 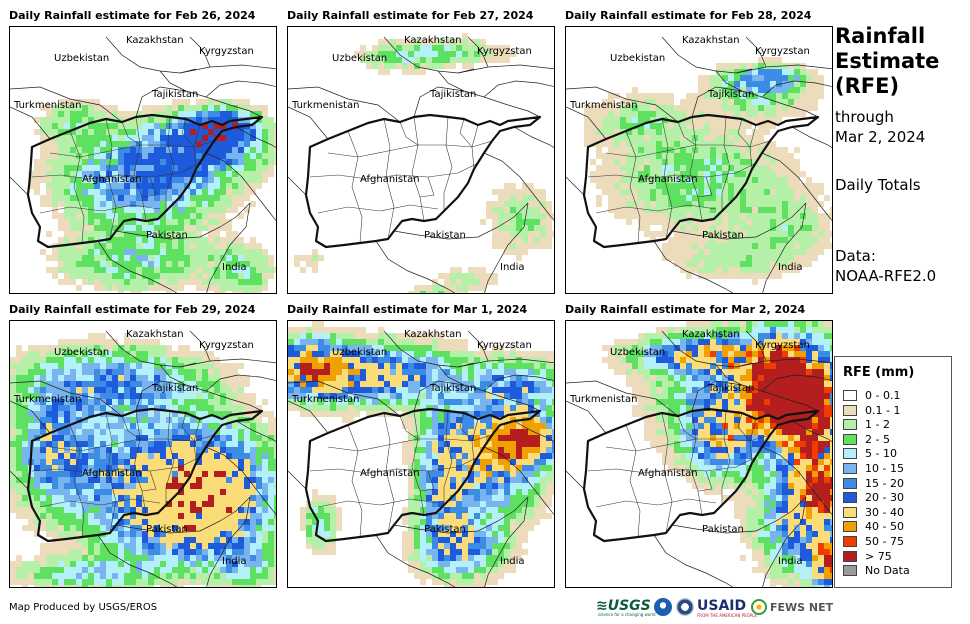 I want to click on legend-label: 5 - 10, so click(x=881, y=454).